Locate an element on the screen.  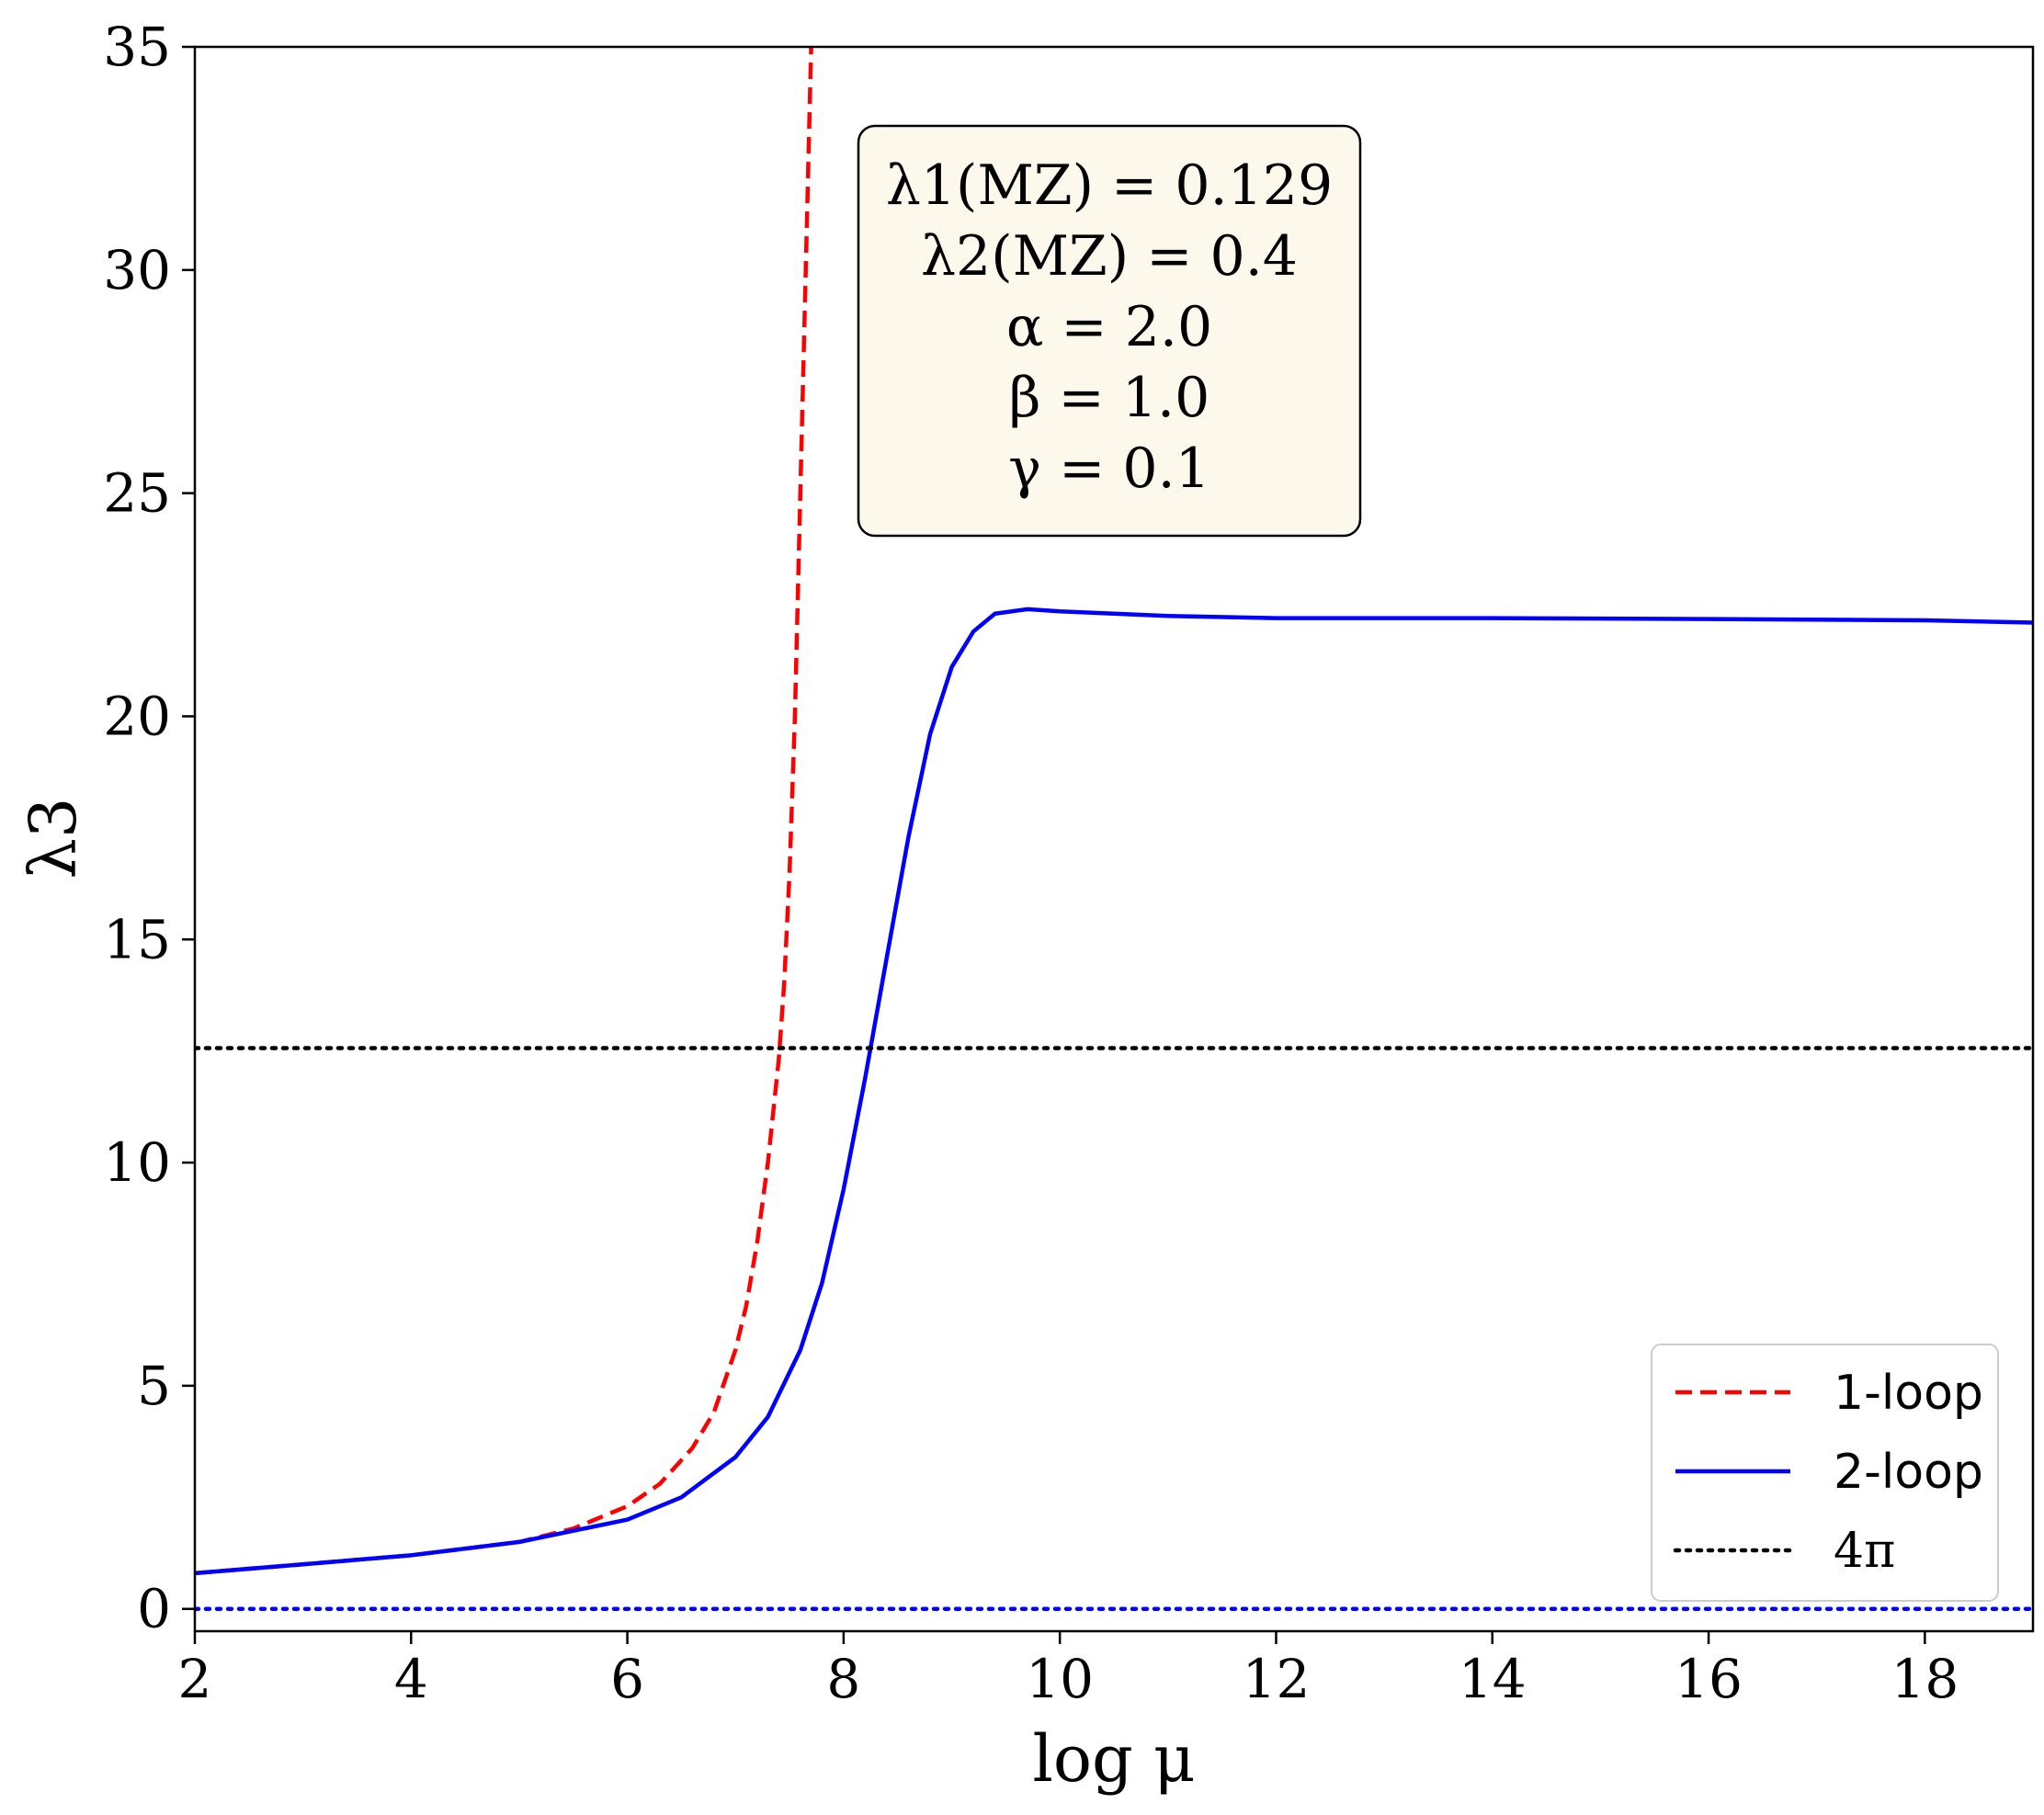
y-tick-label: 20 is located at coordinates (137, 716).